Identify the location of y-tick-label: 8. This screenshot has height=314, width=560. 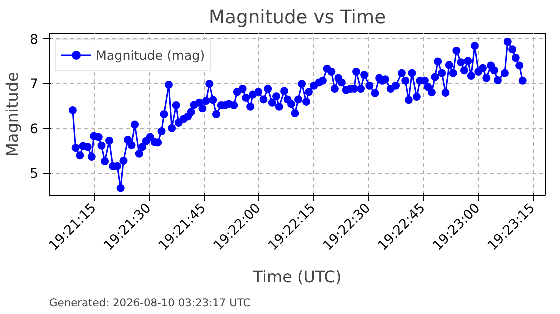
(34, 40).